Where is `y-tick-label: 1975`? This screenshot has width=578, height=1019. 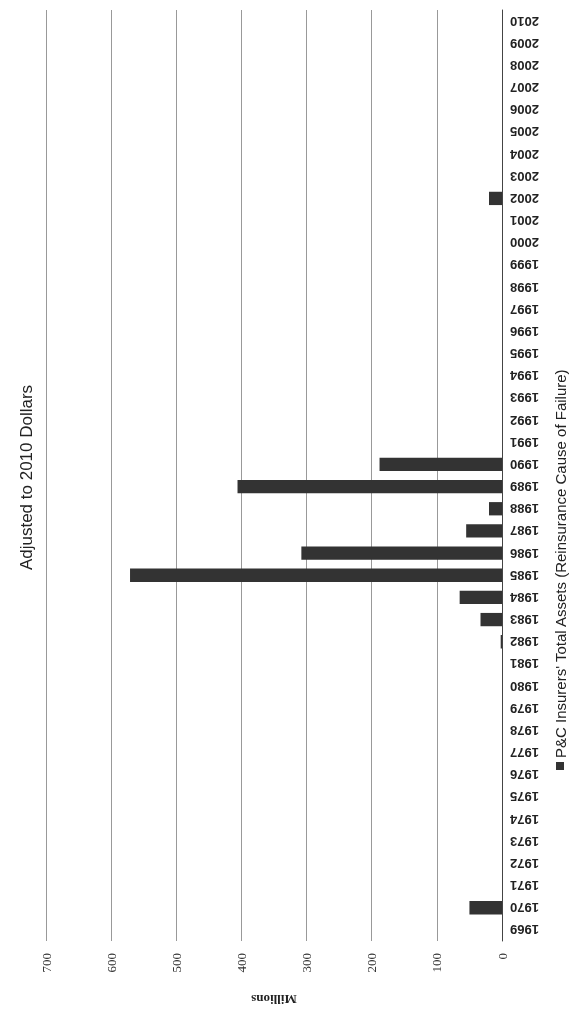 y-tick-label: 1975 is located at coordinates (524, 797).